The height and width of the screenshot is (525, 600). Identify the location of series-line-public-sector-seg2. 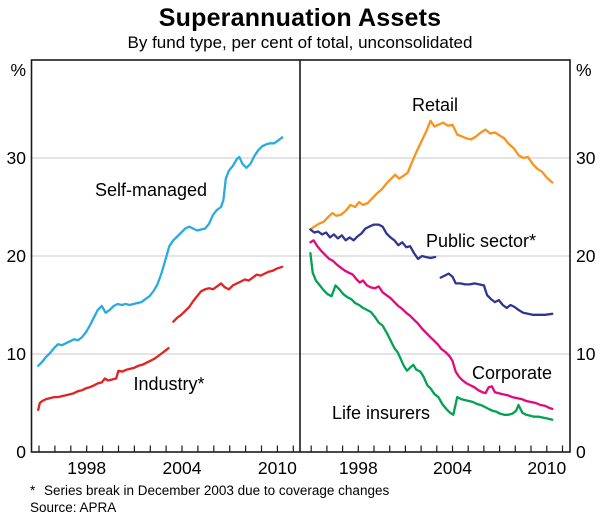
(496, 294).